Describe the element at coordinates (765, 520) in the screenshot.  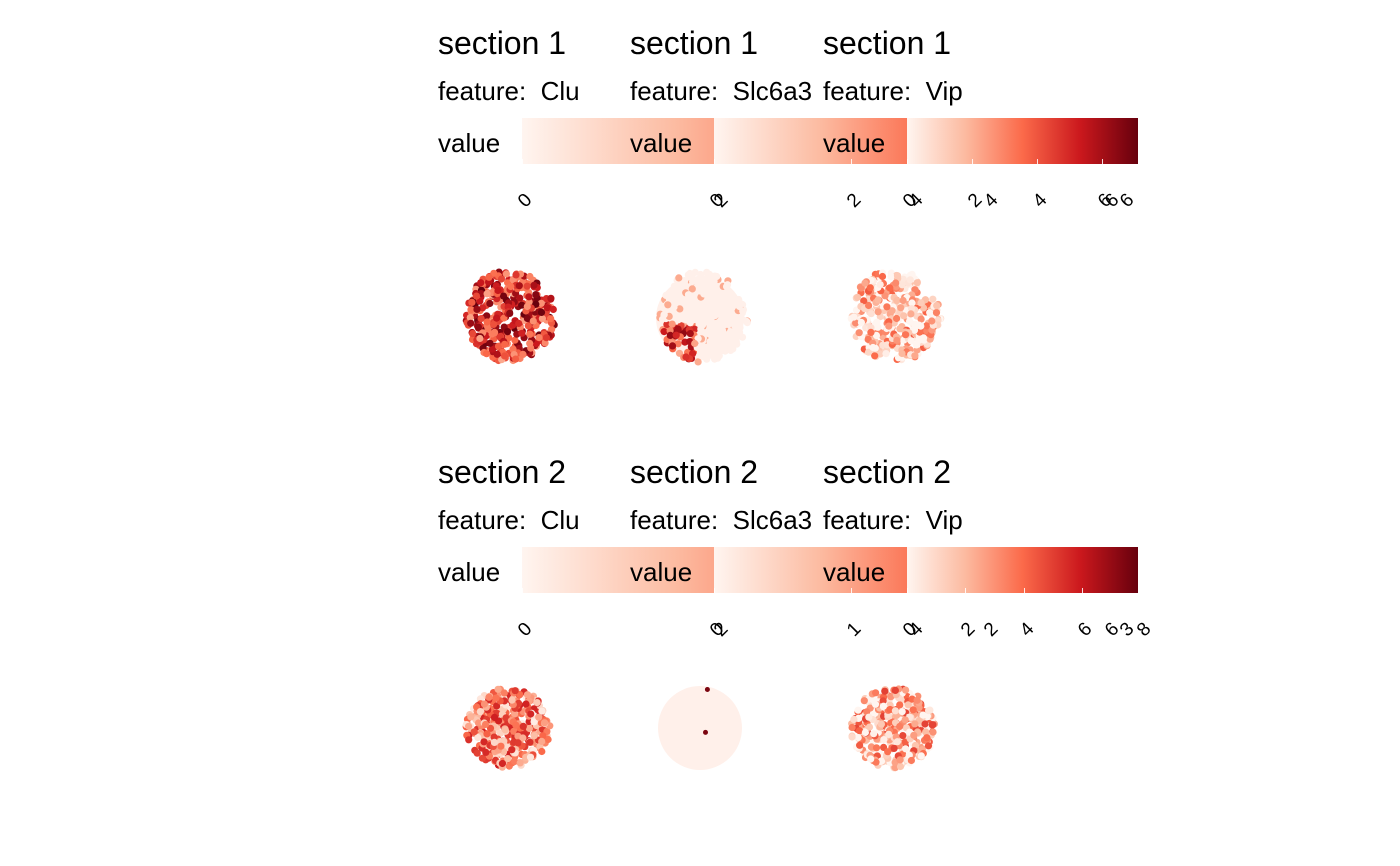
I see `feature-name: Slc6a3` at that location.